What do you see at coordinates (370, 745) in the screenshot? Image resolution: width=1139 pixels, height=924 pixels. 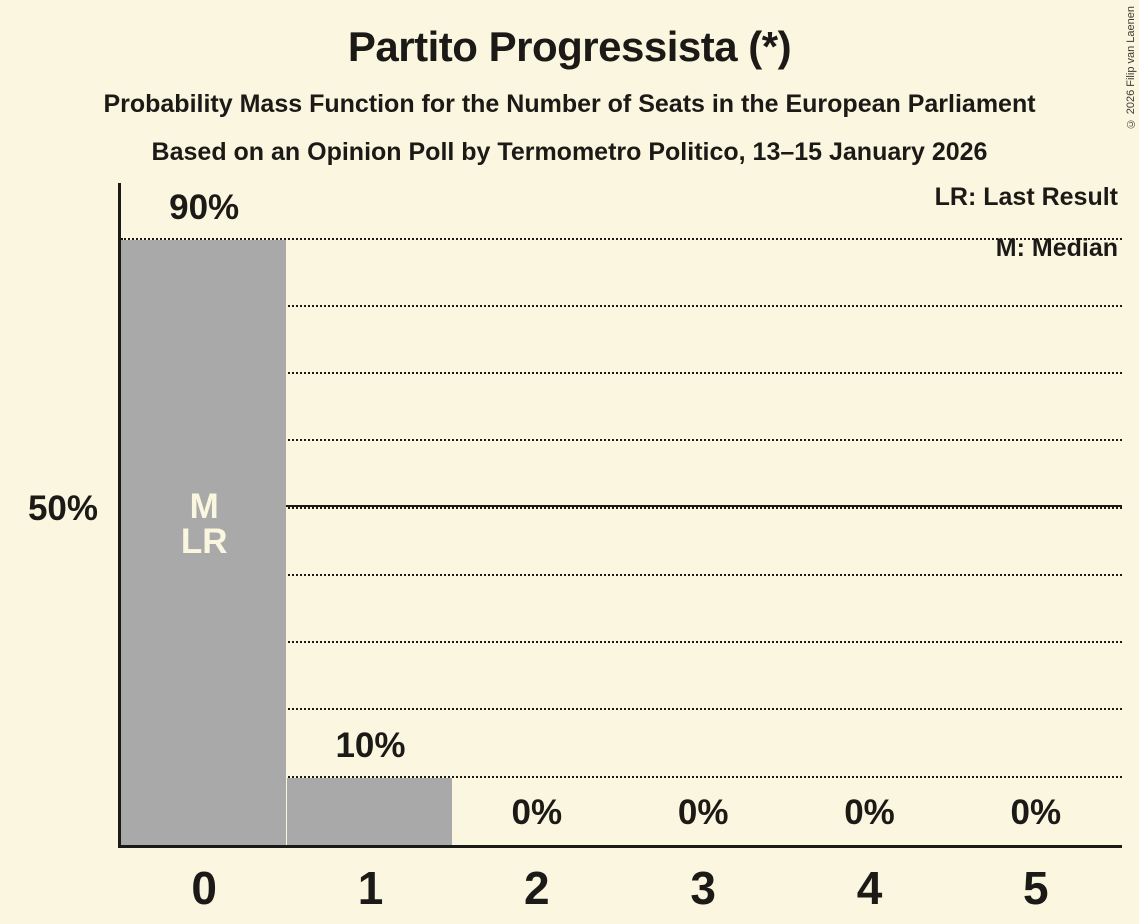 I see `bar-value-label-1: 10%` at bounding box center [370, 745].